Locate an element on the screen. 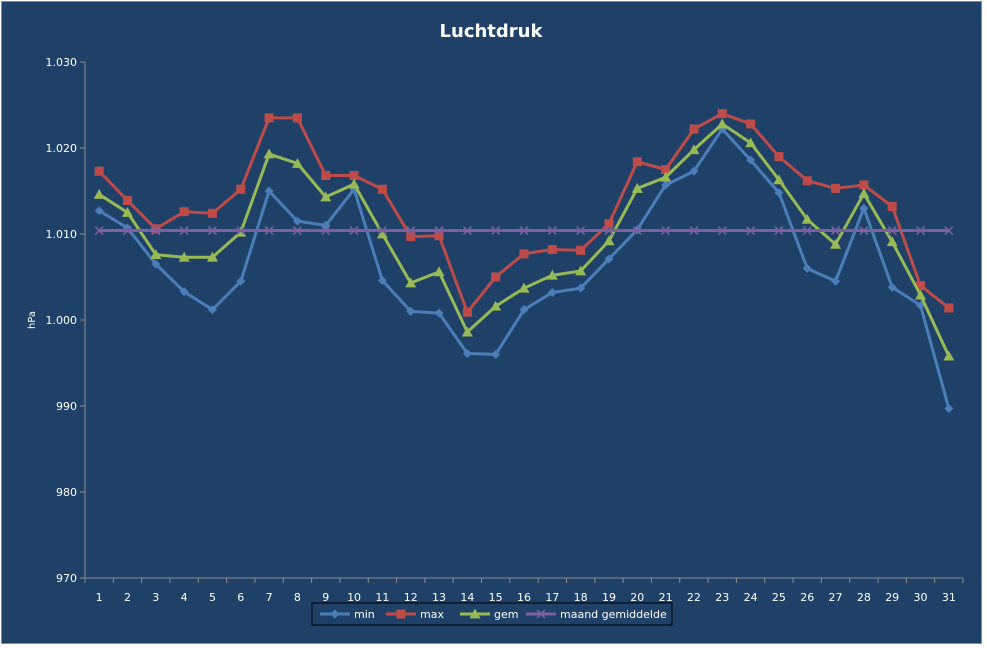 The image size is (987, 648). x-tick-label: 14 is located at coordinates (467, 597).